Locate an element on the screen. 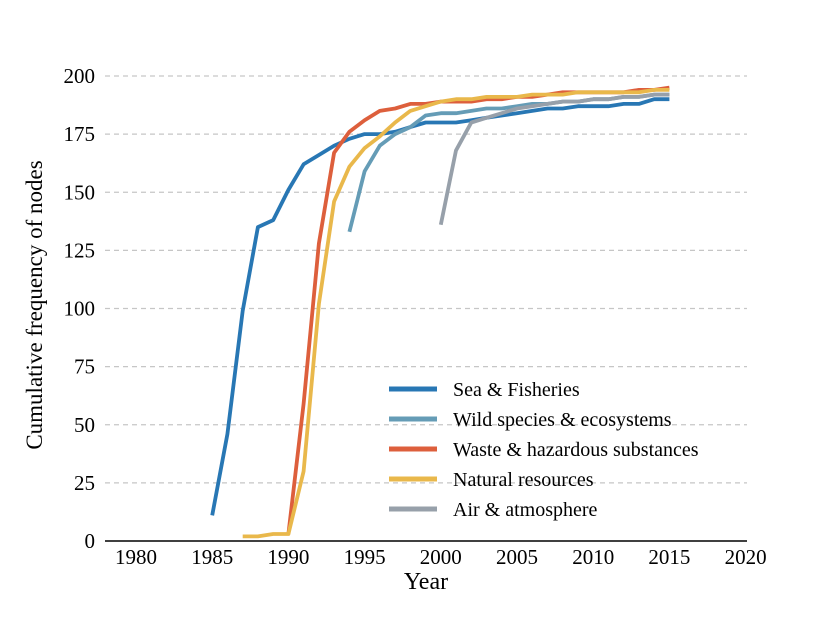 The width and height of the screenshot is (828, 621). x-tick-label-1980: 1980 is located at coordinates (136, 557).